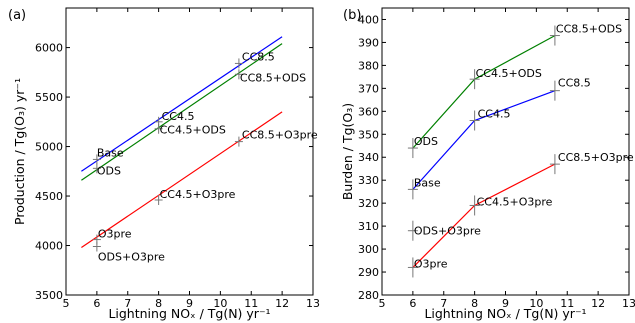 The width and height of the screenshot is (635, 323). What do you see at coordinates (368, 295) in the screenshot?
I see `y-tick-label: 280` at bounding box center [368, 295].